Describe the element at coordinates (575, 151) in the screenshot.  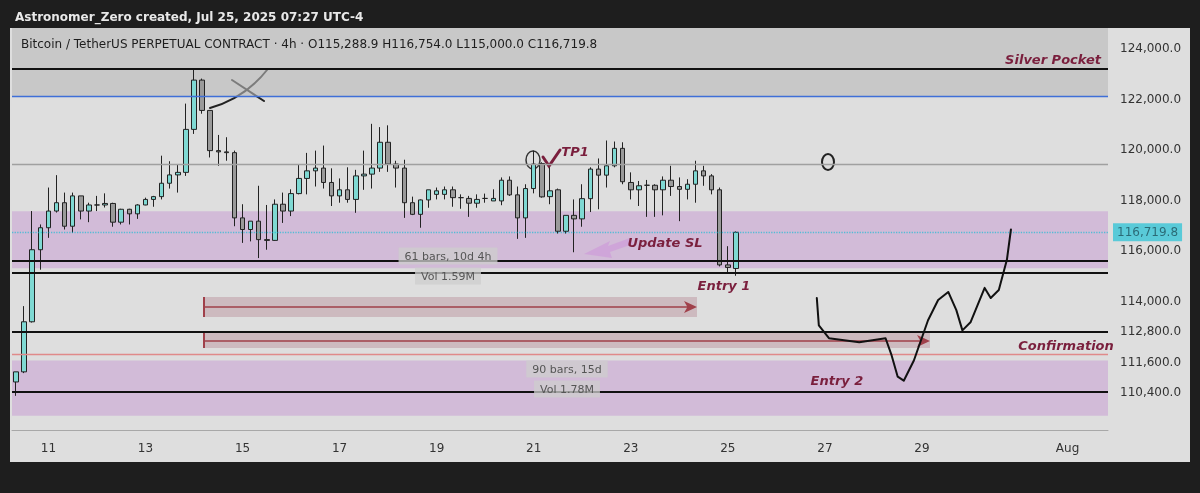
I see `annotation: TP1` at that location.